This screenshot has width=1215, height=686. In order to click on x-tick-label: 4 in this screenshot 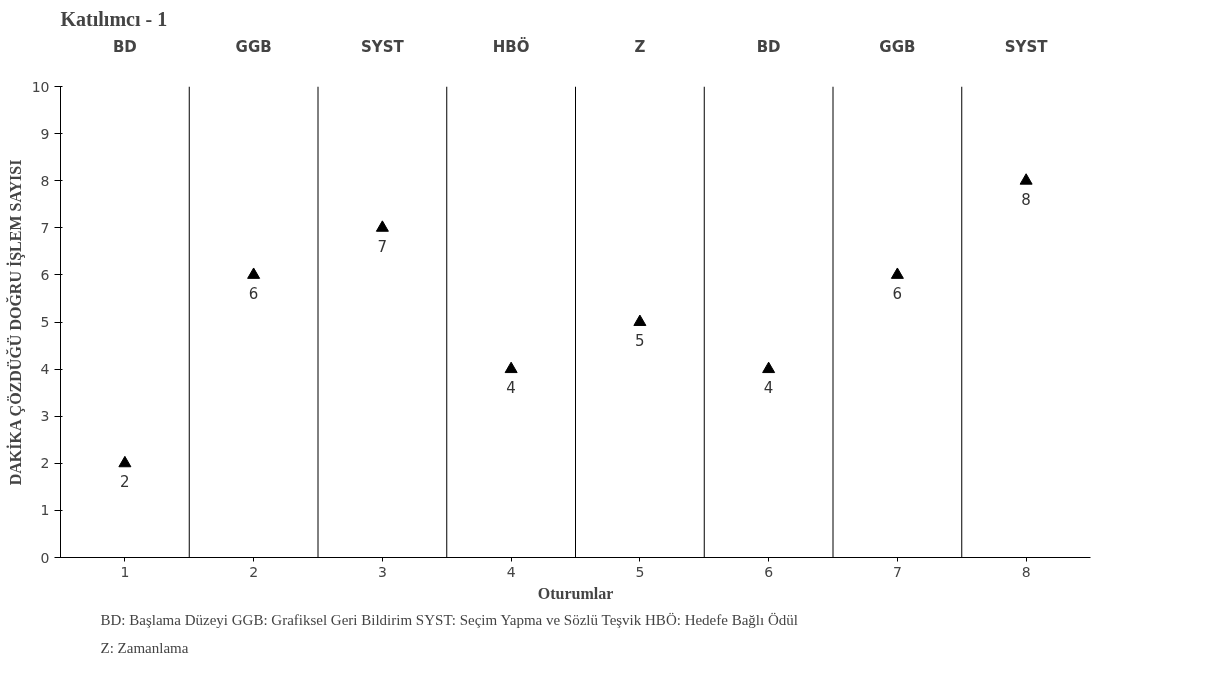, I will do `click(511, 571)`.